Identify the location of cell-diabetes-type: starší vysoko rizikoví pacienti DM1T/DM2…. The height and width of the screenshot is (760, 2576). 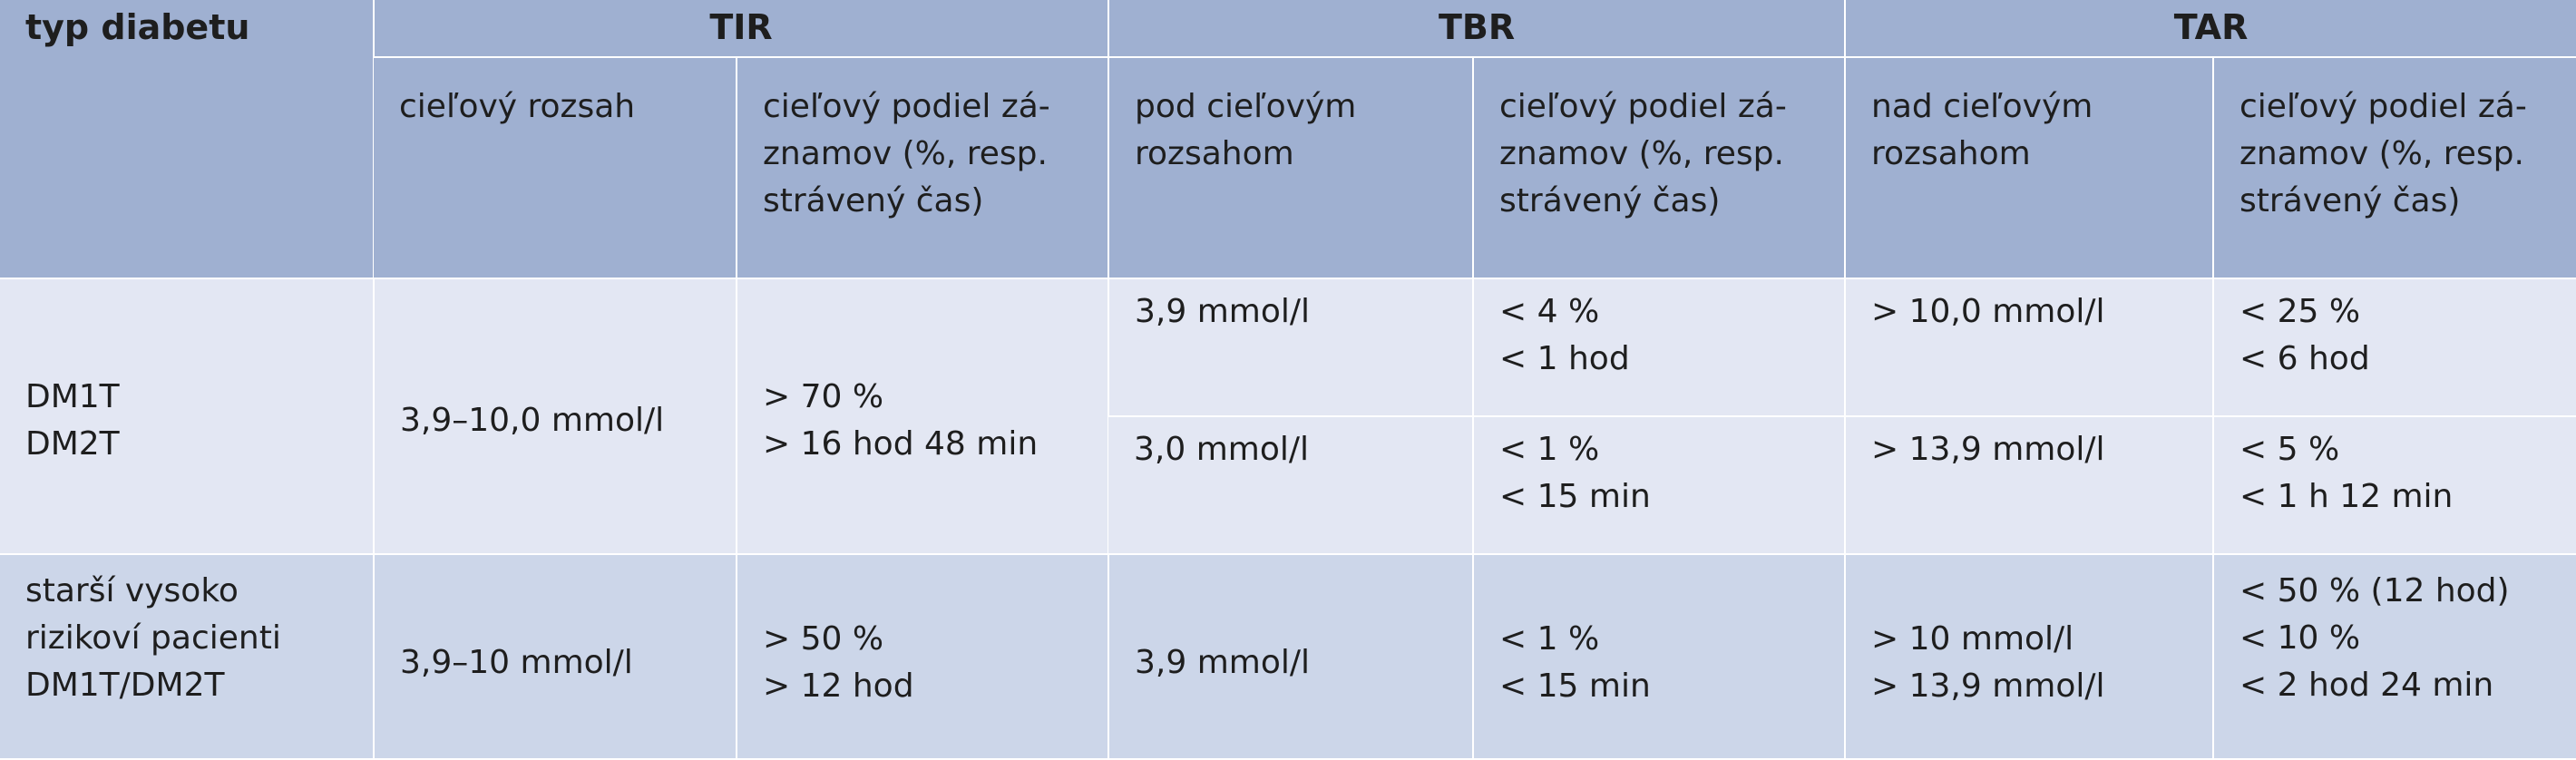
(187, 657).